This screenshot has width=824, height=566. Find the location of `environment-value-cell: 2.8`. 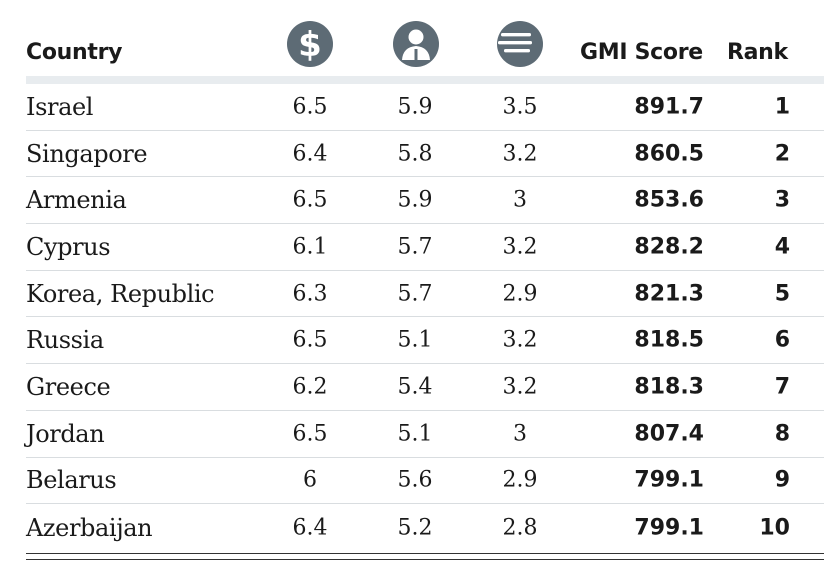

environment-value-cell: 2.8 is located at coordinates (520, 528).